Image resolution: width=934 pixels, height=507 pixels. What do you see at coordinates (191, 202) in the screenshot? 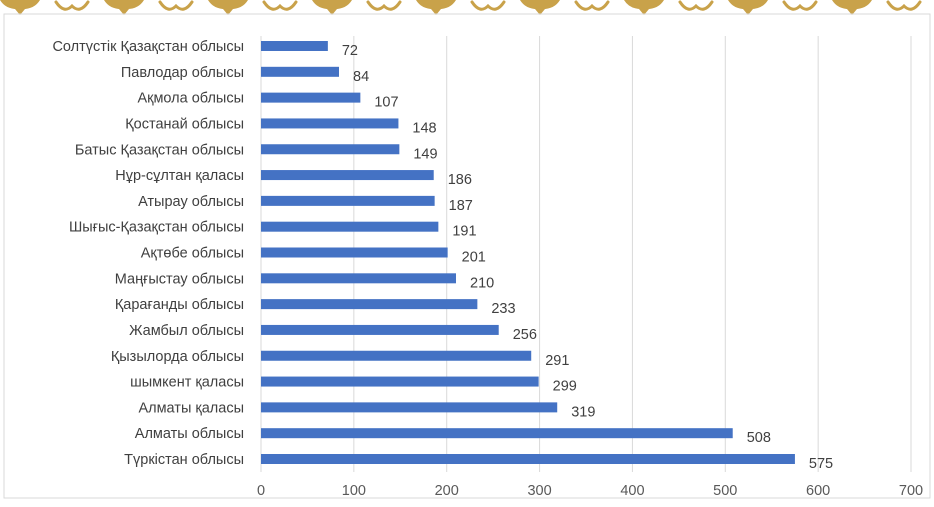
I see `category-label: Атырау облысы` at bounding box center [191, 202].